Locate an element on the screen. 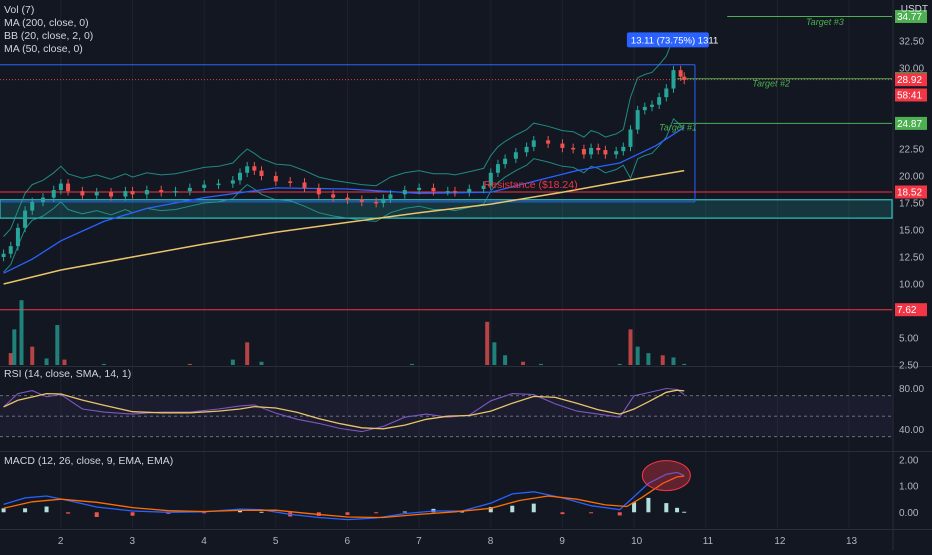 The width and height of the screenshot is (932, 555). price-tag-label: 18.52 is located at coordinates (909, 192).